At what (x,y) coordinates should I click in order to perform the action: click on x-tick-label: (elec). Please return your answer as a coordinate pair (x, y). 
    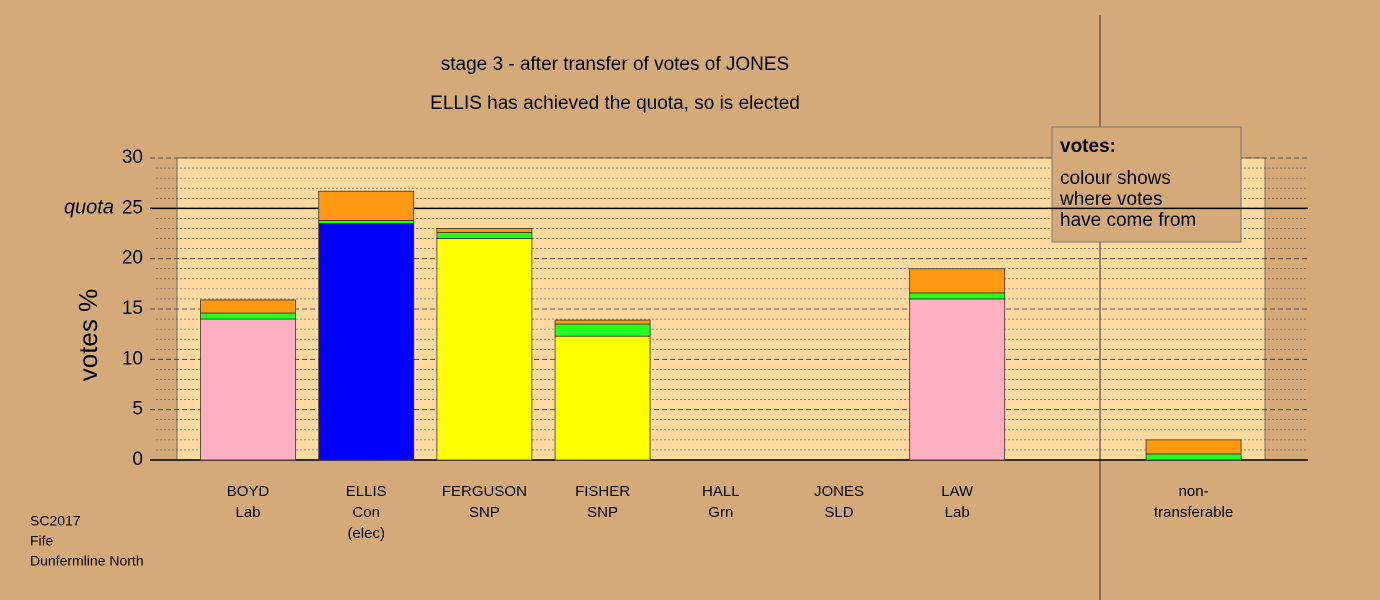
    Looking at the image, I should click on (366, 533).